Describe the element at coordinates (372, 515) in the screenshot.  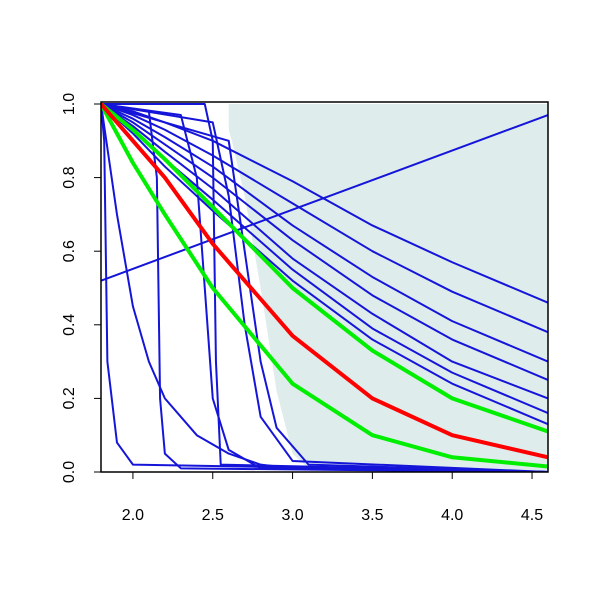
I see `x-tick-label: 3.5` at that location.